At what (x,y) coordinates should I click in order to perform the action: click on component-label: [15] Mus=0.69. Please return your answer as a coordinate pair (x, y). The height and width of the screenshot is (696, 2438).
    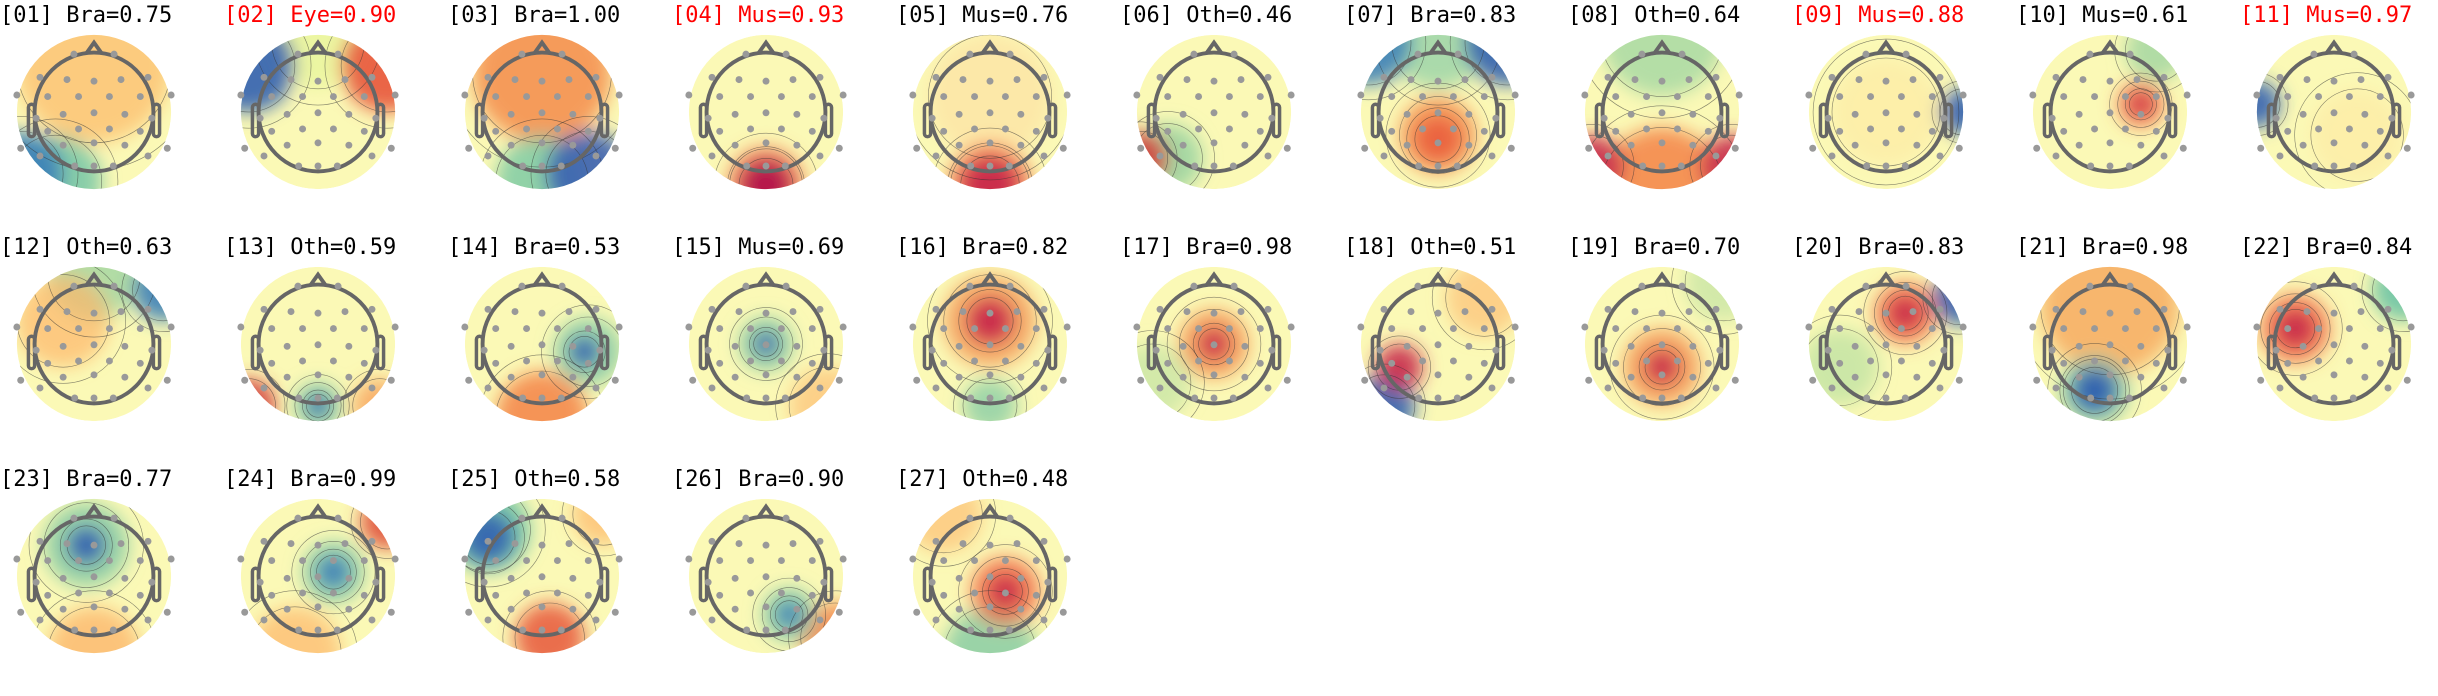
    Looking at the image, I should click on (758, 247).